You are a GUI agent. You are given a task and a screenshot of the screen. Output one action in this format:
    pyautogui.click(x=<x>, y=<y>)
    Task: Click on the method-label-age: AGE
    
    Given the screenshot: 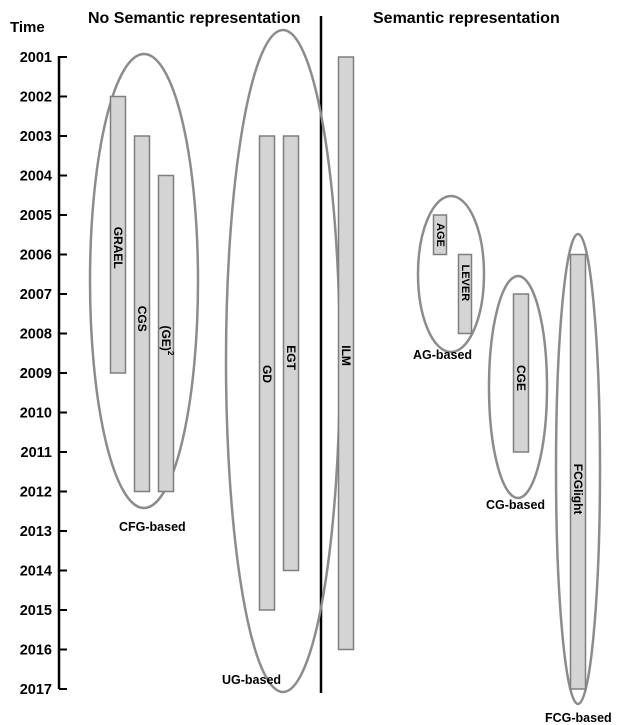 What is the action you would take?
    pyautogui.click(x=440, y=235)
    